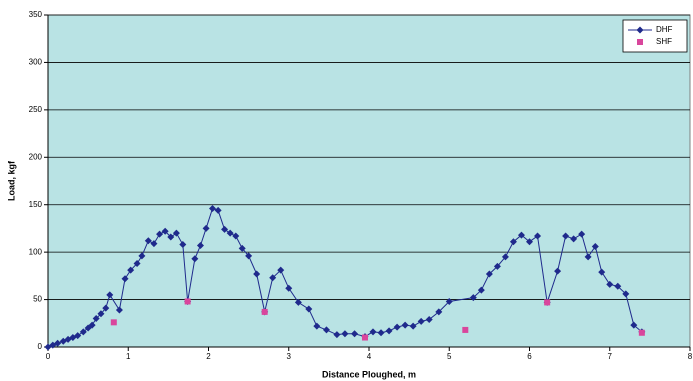 The image size is (693, 381). Describe the element at coordinates (664, 41) in the screenshot. I see `legend-label: SHF` at that location.